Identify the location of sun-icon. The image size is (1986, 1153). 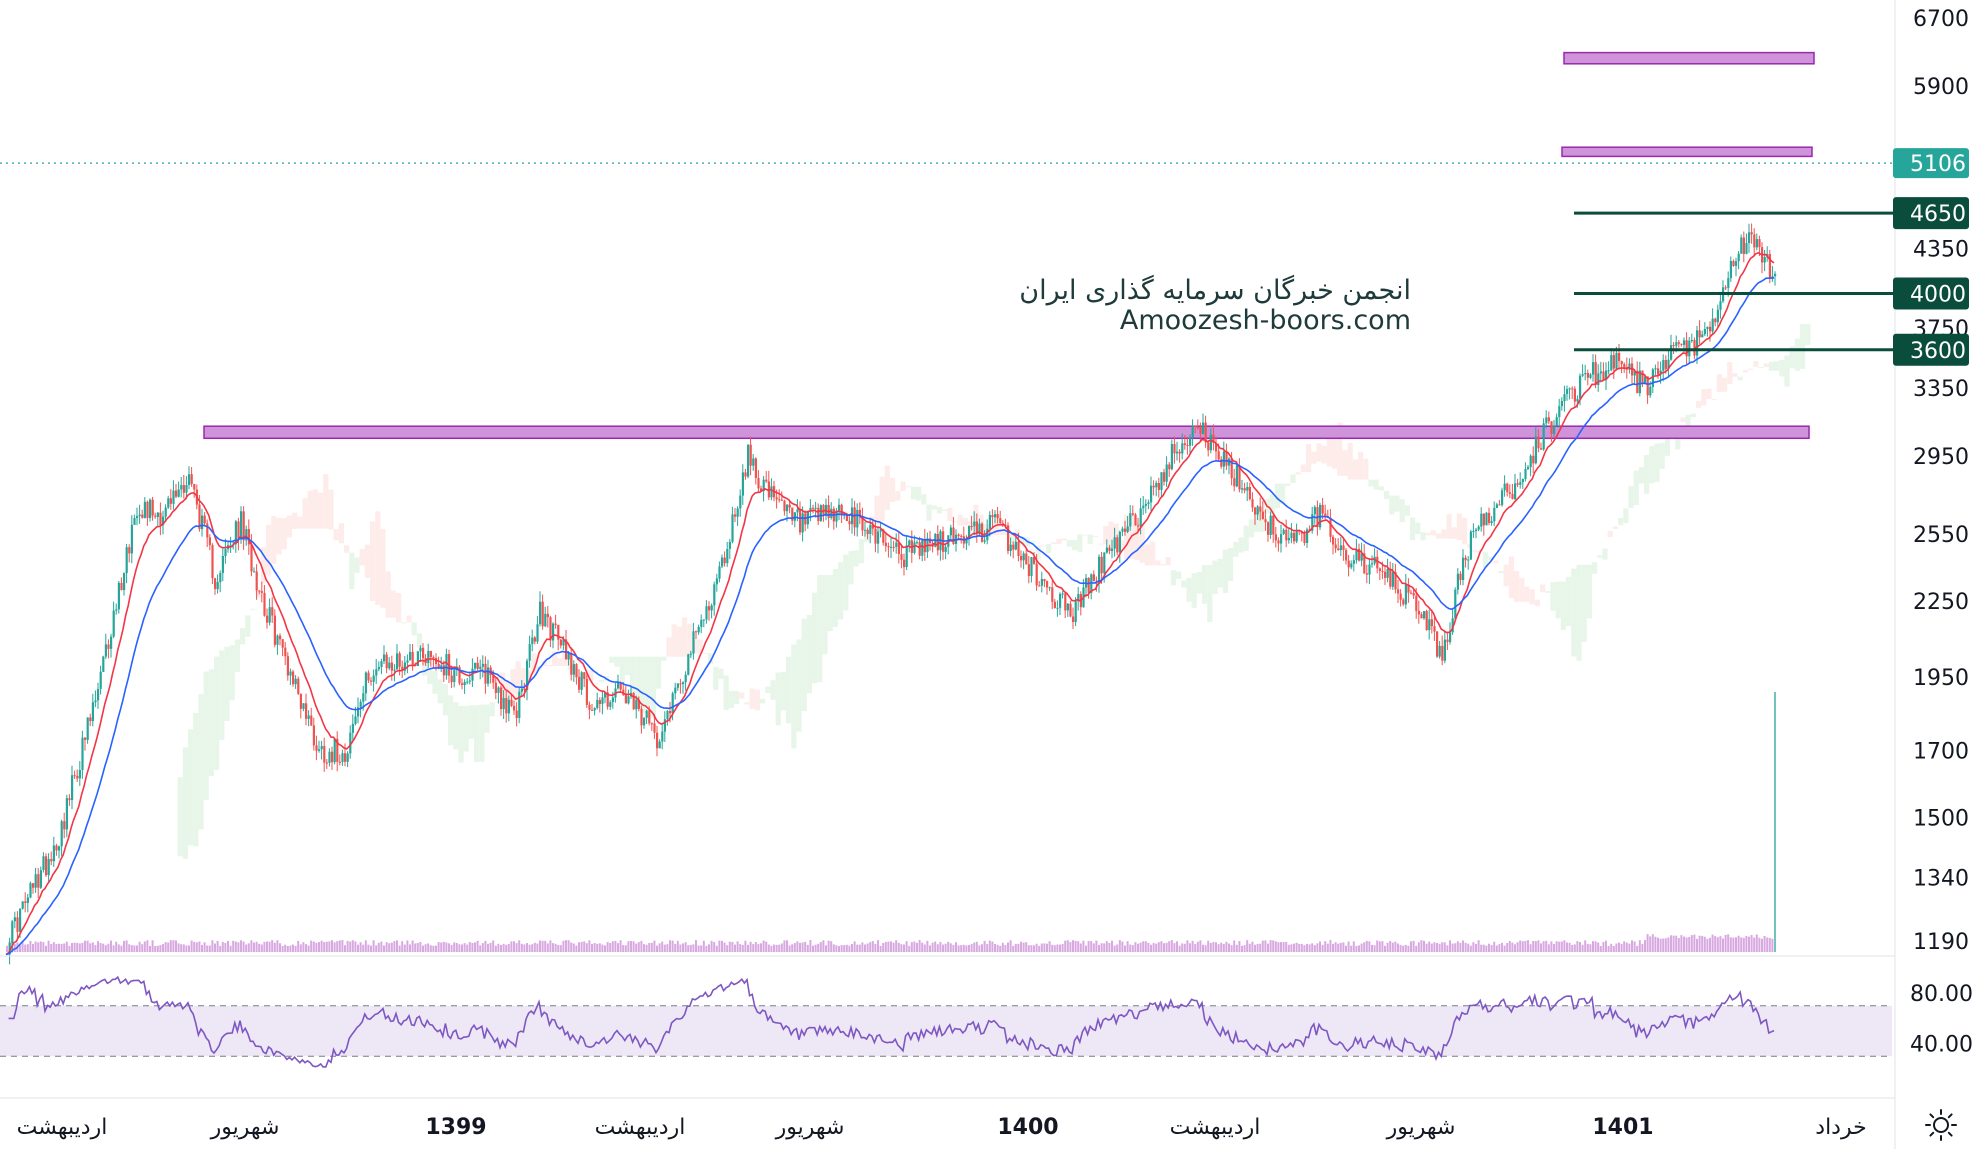
(1941, 1125).